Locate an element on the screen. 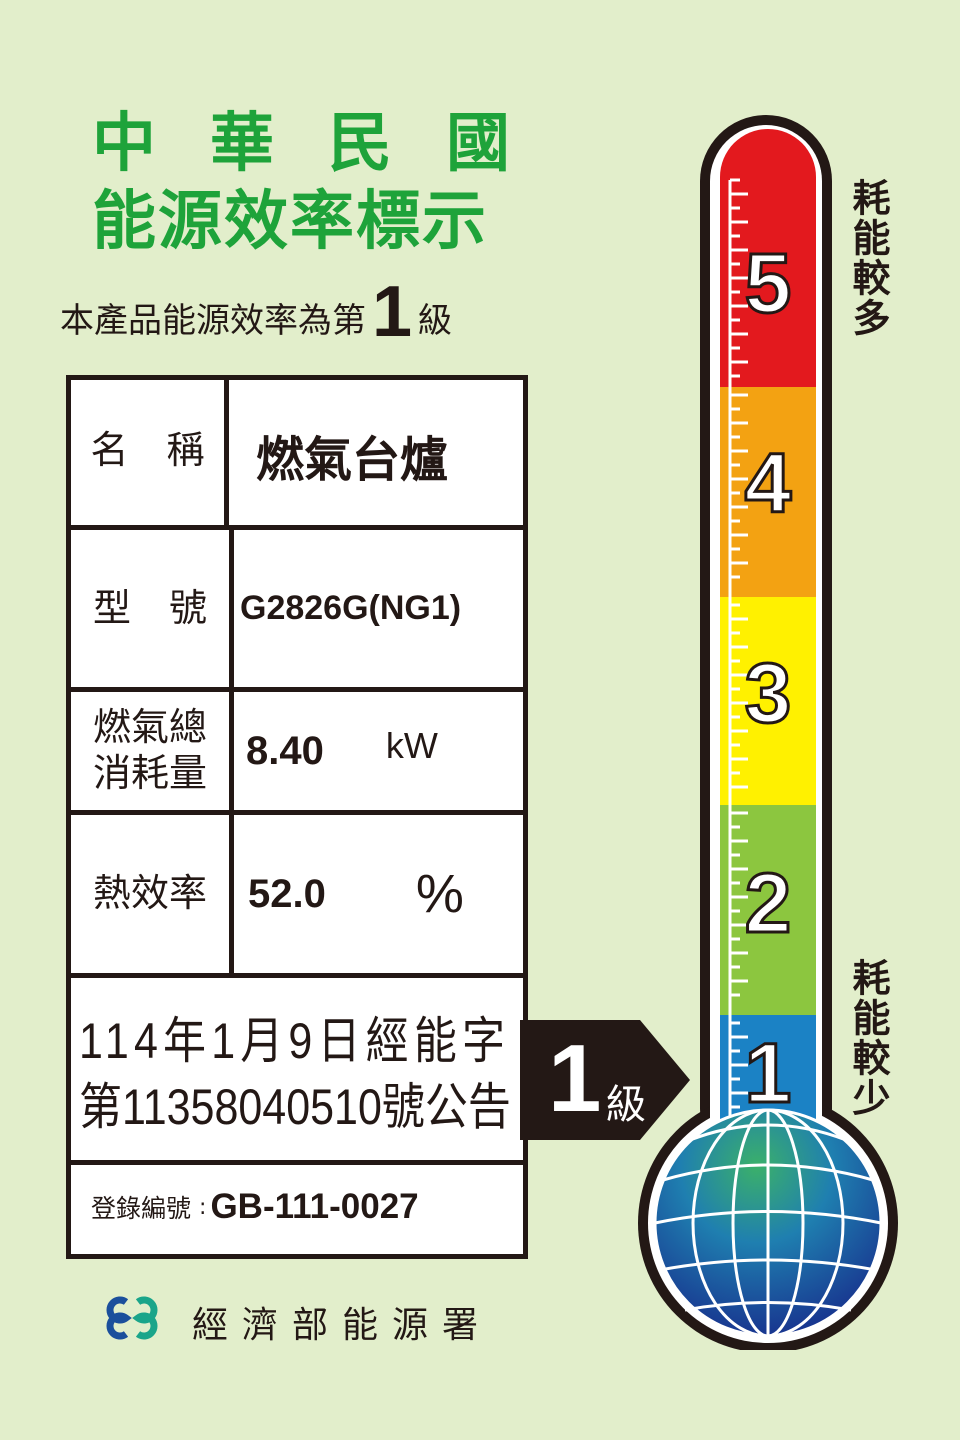 This screenshot has height=1440, width=960. scale-number-4: 4 is located at coordinates (768, 483).